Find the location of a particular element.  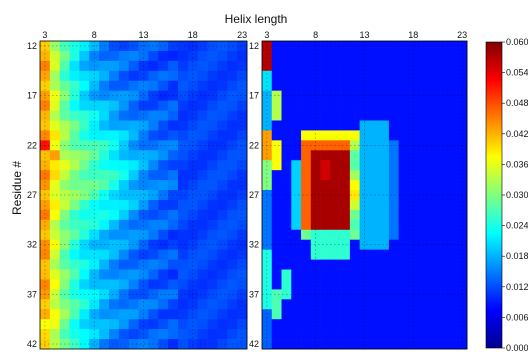

y-tick-label-right: 27 is located at coordinates (254, 195).